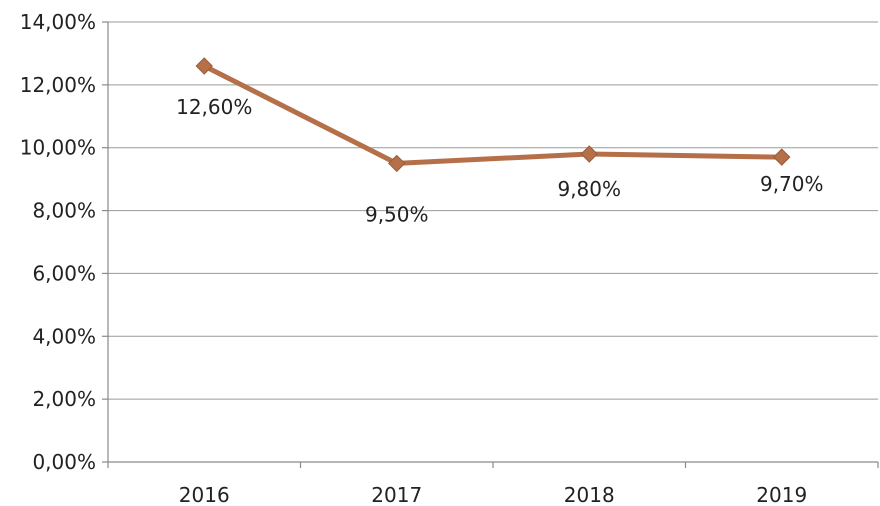 The image size is (880, 506). Describe the element at coordinates (64, 399) in the screenshot. I see `y-tick-label: 2,00%` at that location.